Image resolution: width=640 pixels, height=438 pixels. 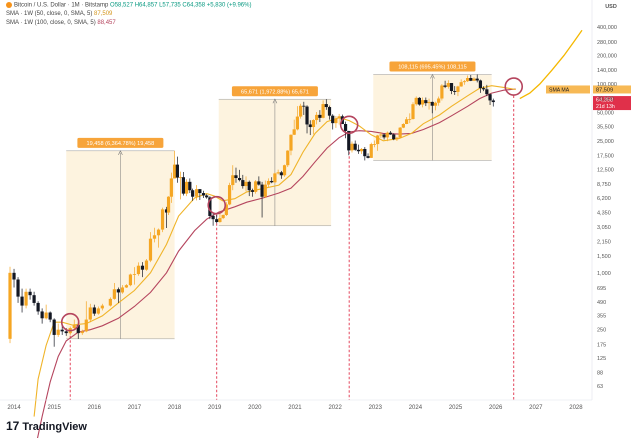 What do you see at coordinates (551, 64) in the screenshot?
I see `projection-curve` at bounding box center [551, 64].